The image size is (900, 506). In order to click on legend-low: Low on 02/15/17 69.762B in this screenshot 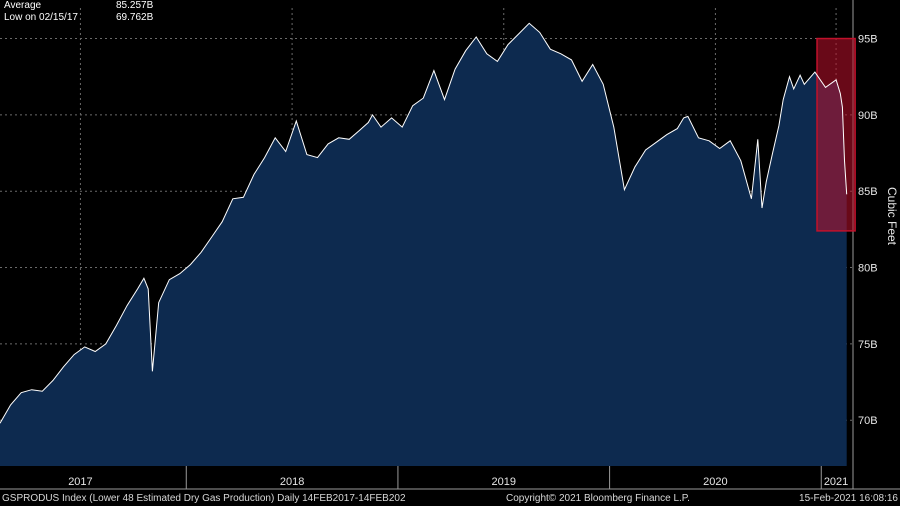, I will do `click(85, 18)`.